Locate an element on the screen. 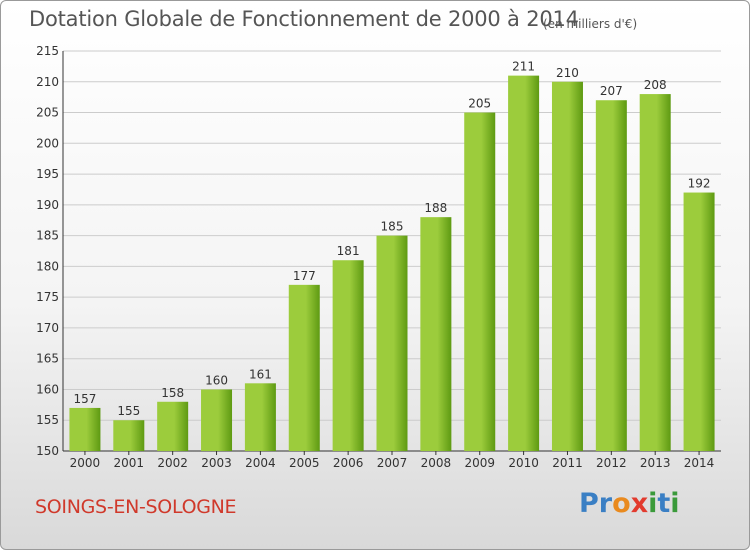 The height and width of the screenshot is (550, 750). bar-2007 is located at coordinates (392, 343).